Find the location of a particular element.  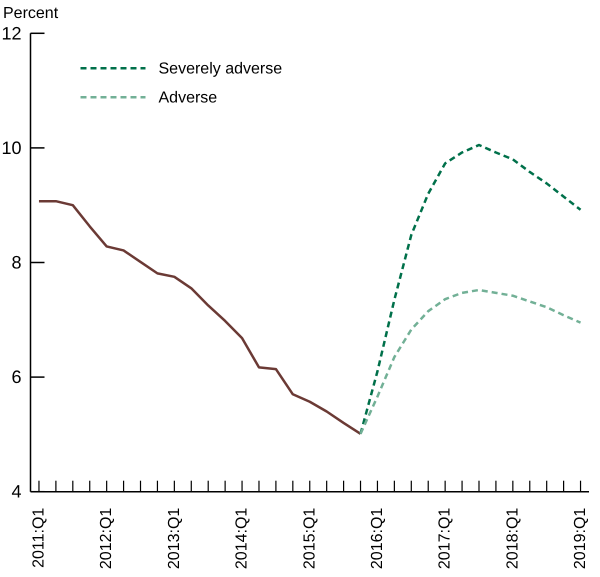

x-tick-label: 2019:Q1 is located at coordinates (581, 539).